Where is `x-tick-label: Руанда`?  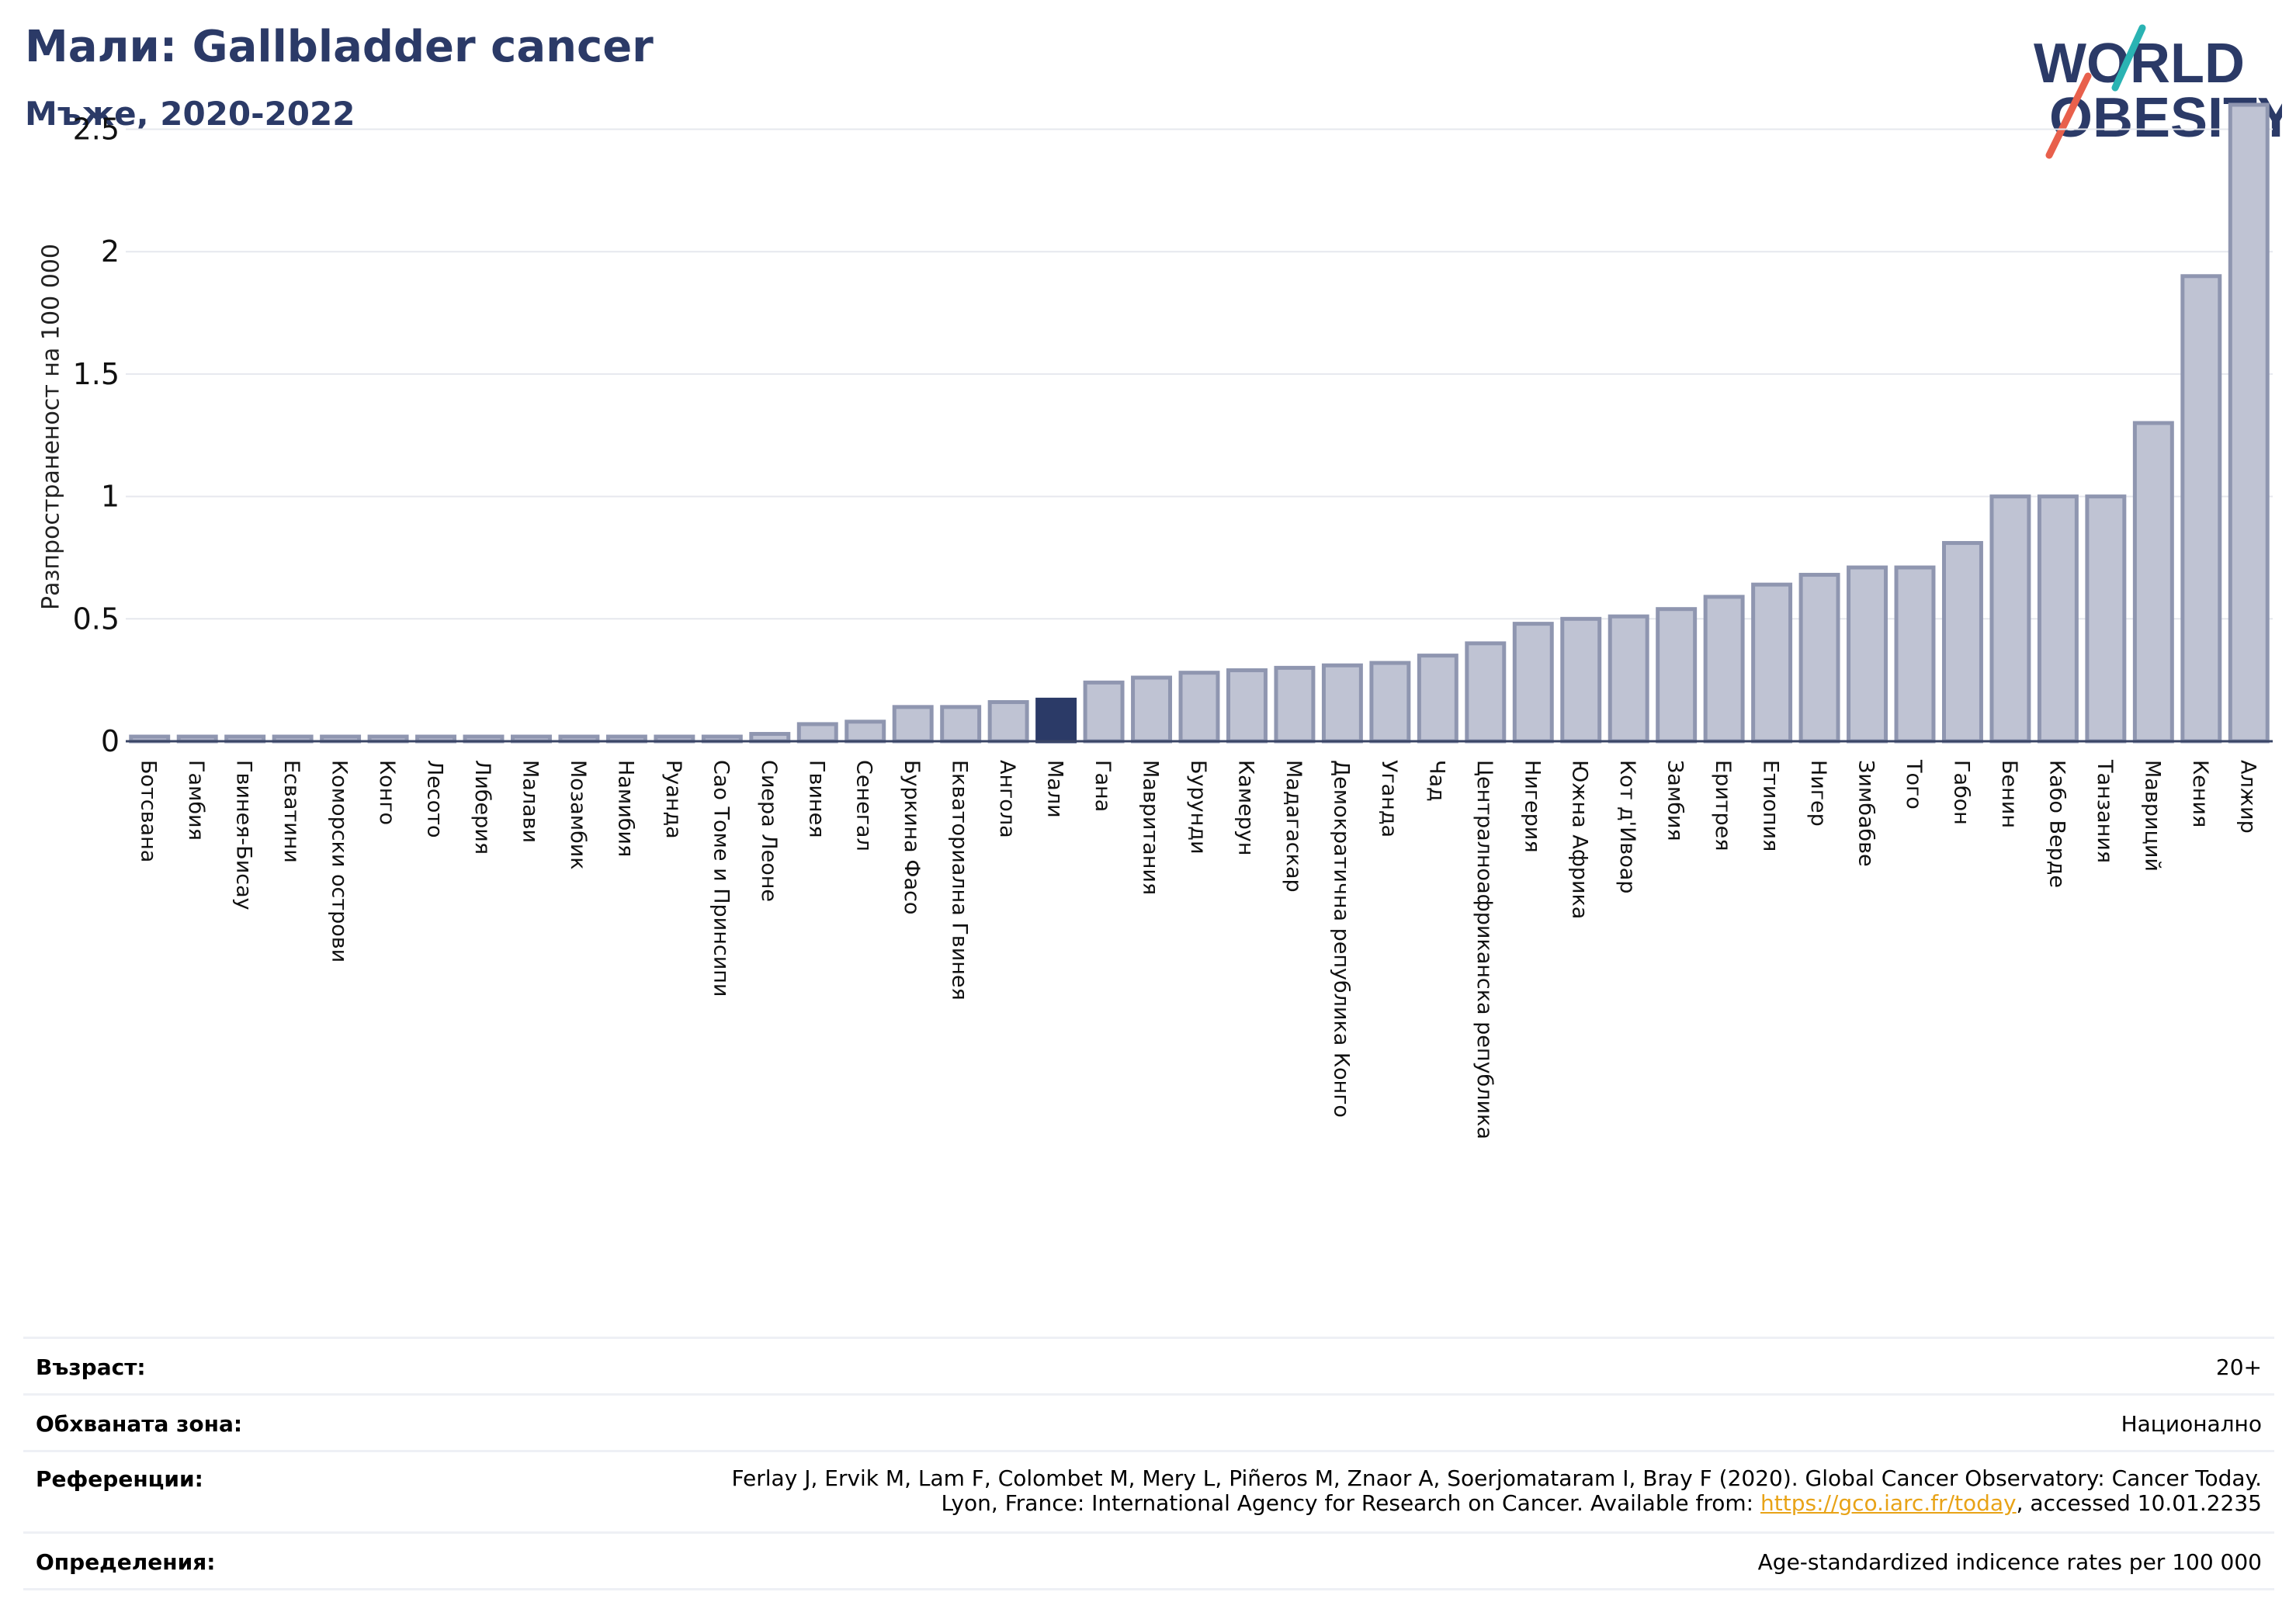
x-tick-label: Руанда is located at coordinates (673, 799).